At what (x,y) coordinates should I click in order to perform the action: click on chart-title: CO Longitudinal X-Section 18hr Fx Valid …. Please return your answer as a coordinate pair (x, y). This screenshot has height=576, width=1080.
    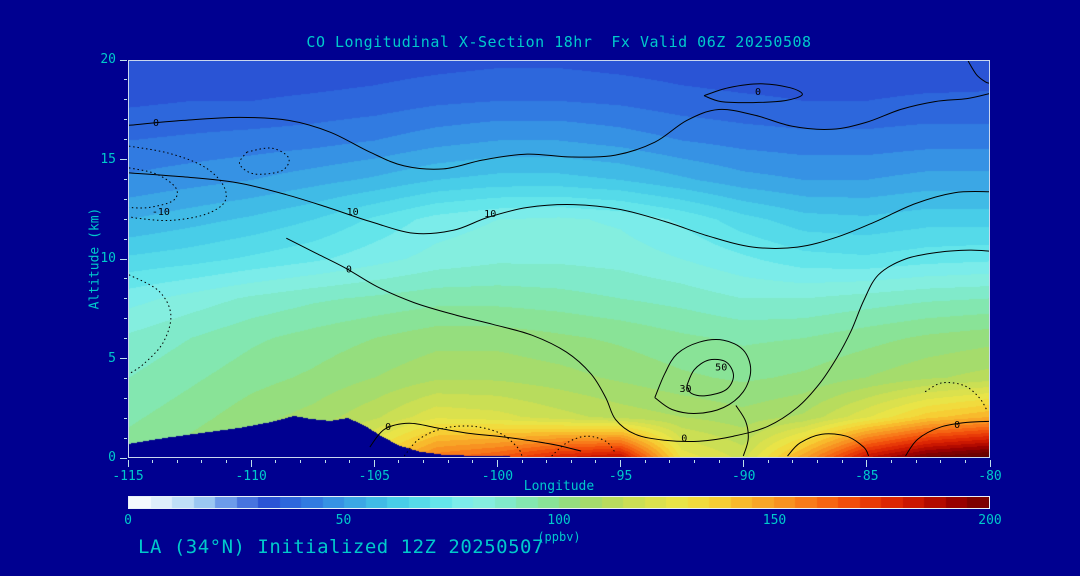
    Looking at the image, I should click on (559, 42).